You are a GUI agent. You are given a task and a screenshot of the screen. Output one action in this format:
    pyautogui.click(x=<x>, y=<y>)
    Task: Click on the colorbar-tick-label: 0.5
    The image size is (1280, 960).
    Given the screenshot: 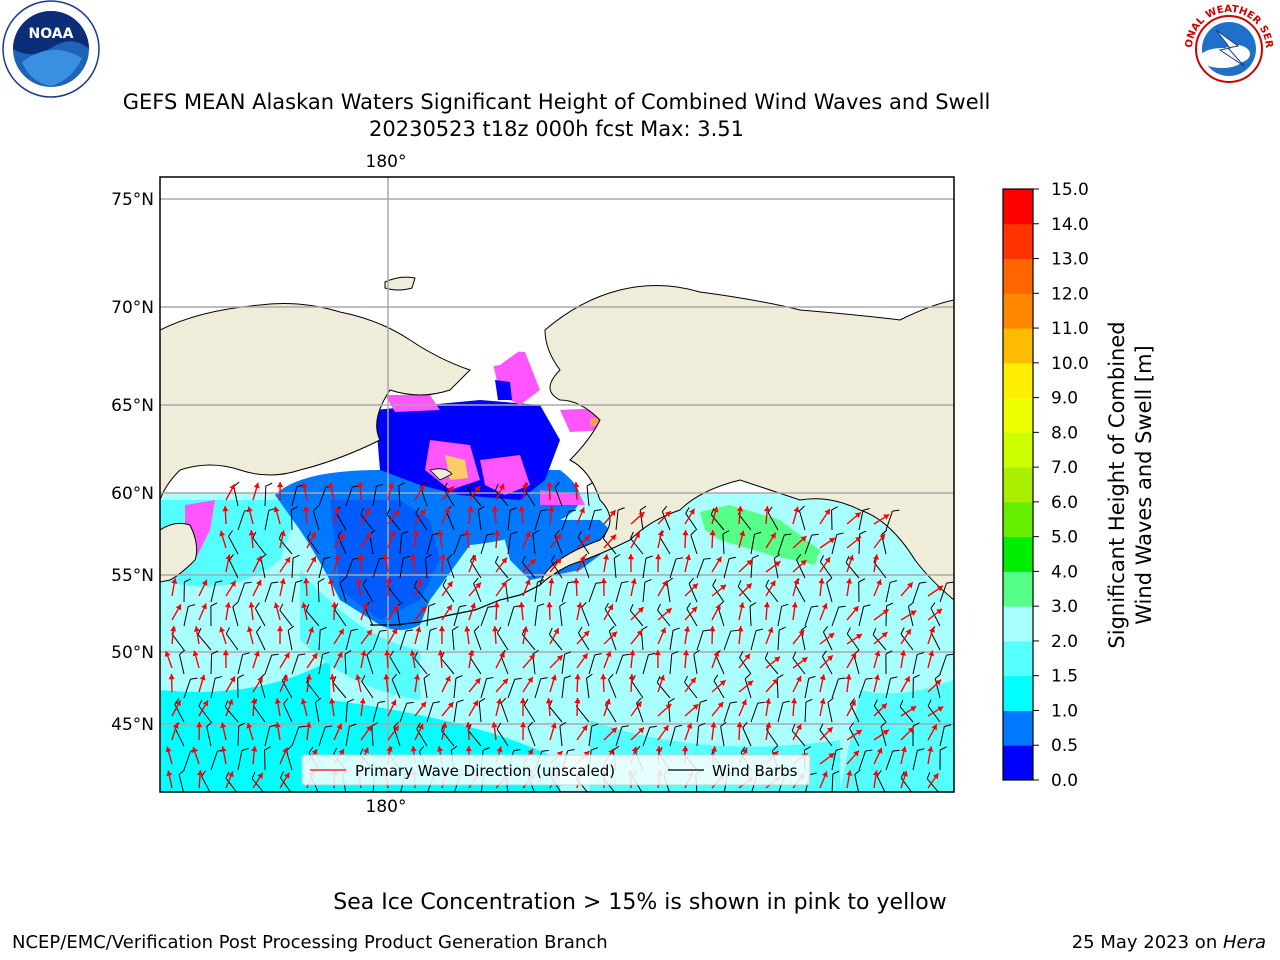 What is the action you would take?
    pyautogui.click(x=1064, y=746)
    